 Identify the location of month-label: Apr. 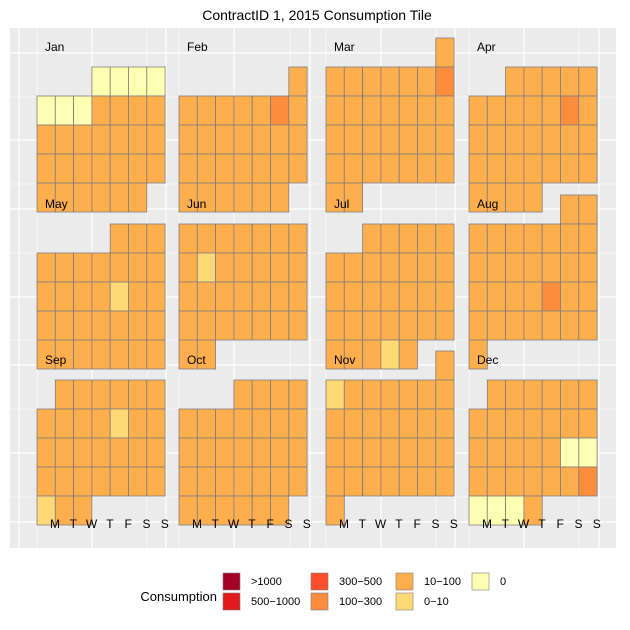
(486, 47).